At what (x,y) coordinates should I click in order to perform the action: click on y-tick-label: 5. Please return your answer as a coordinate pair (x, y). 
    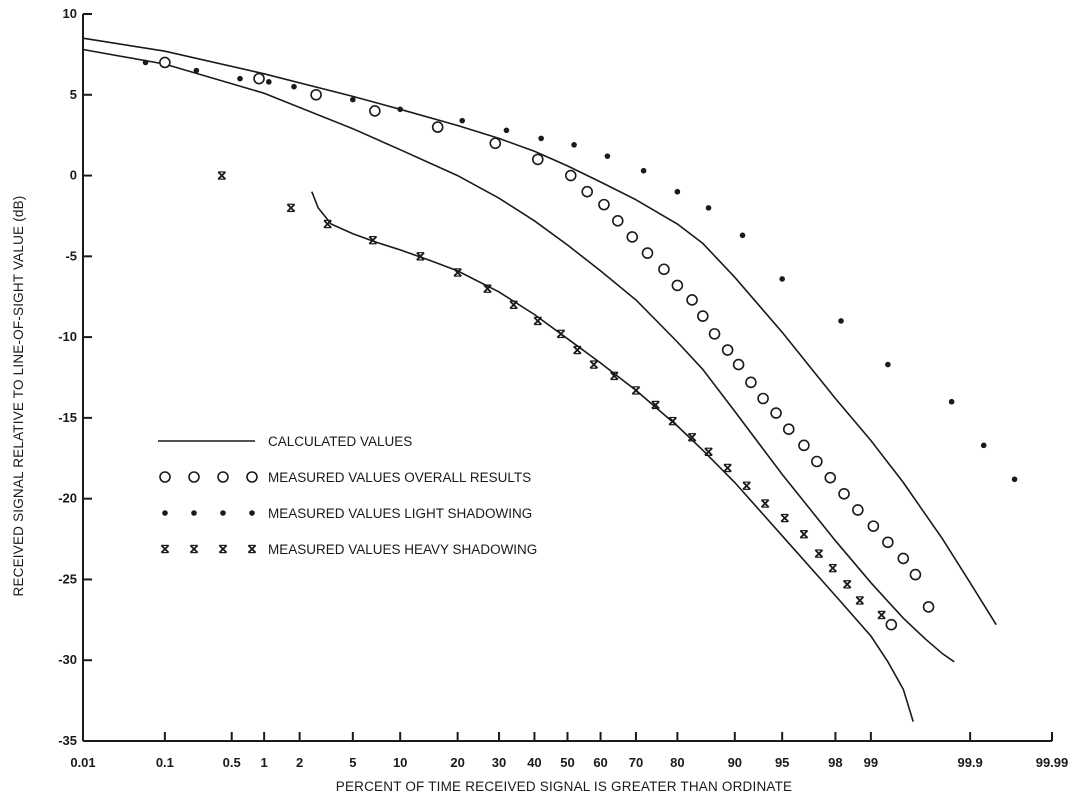
    Looking at the image, I should click on (73, 94).